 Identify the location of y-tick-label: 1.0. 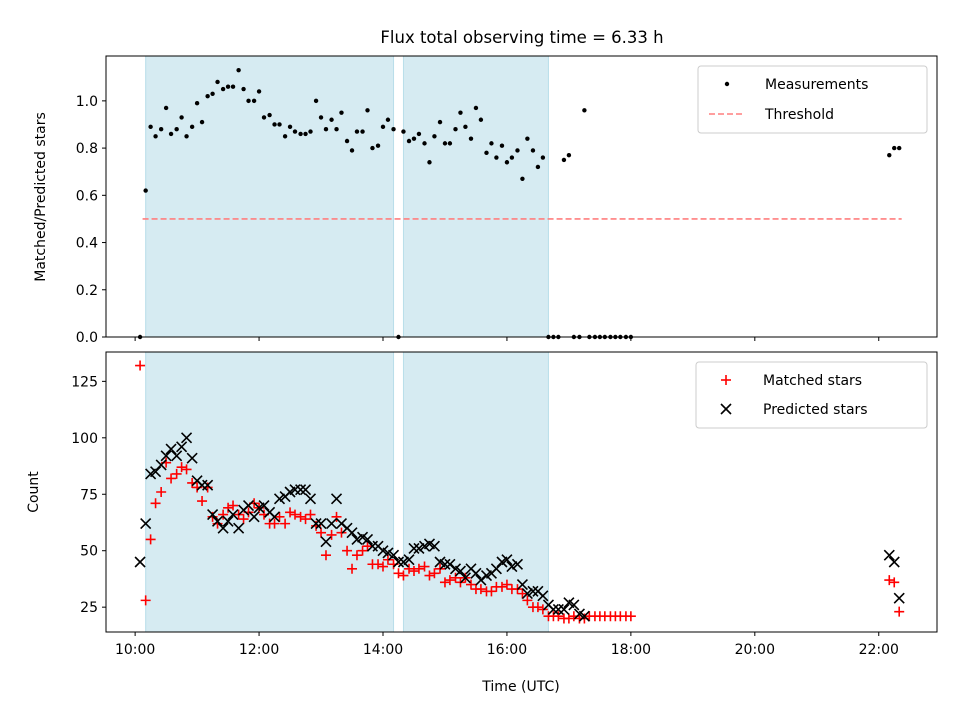
(87, 102).